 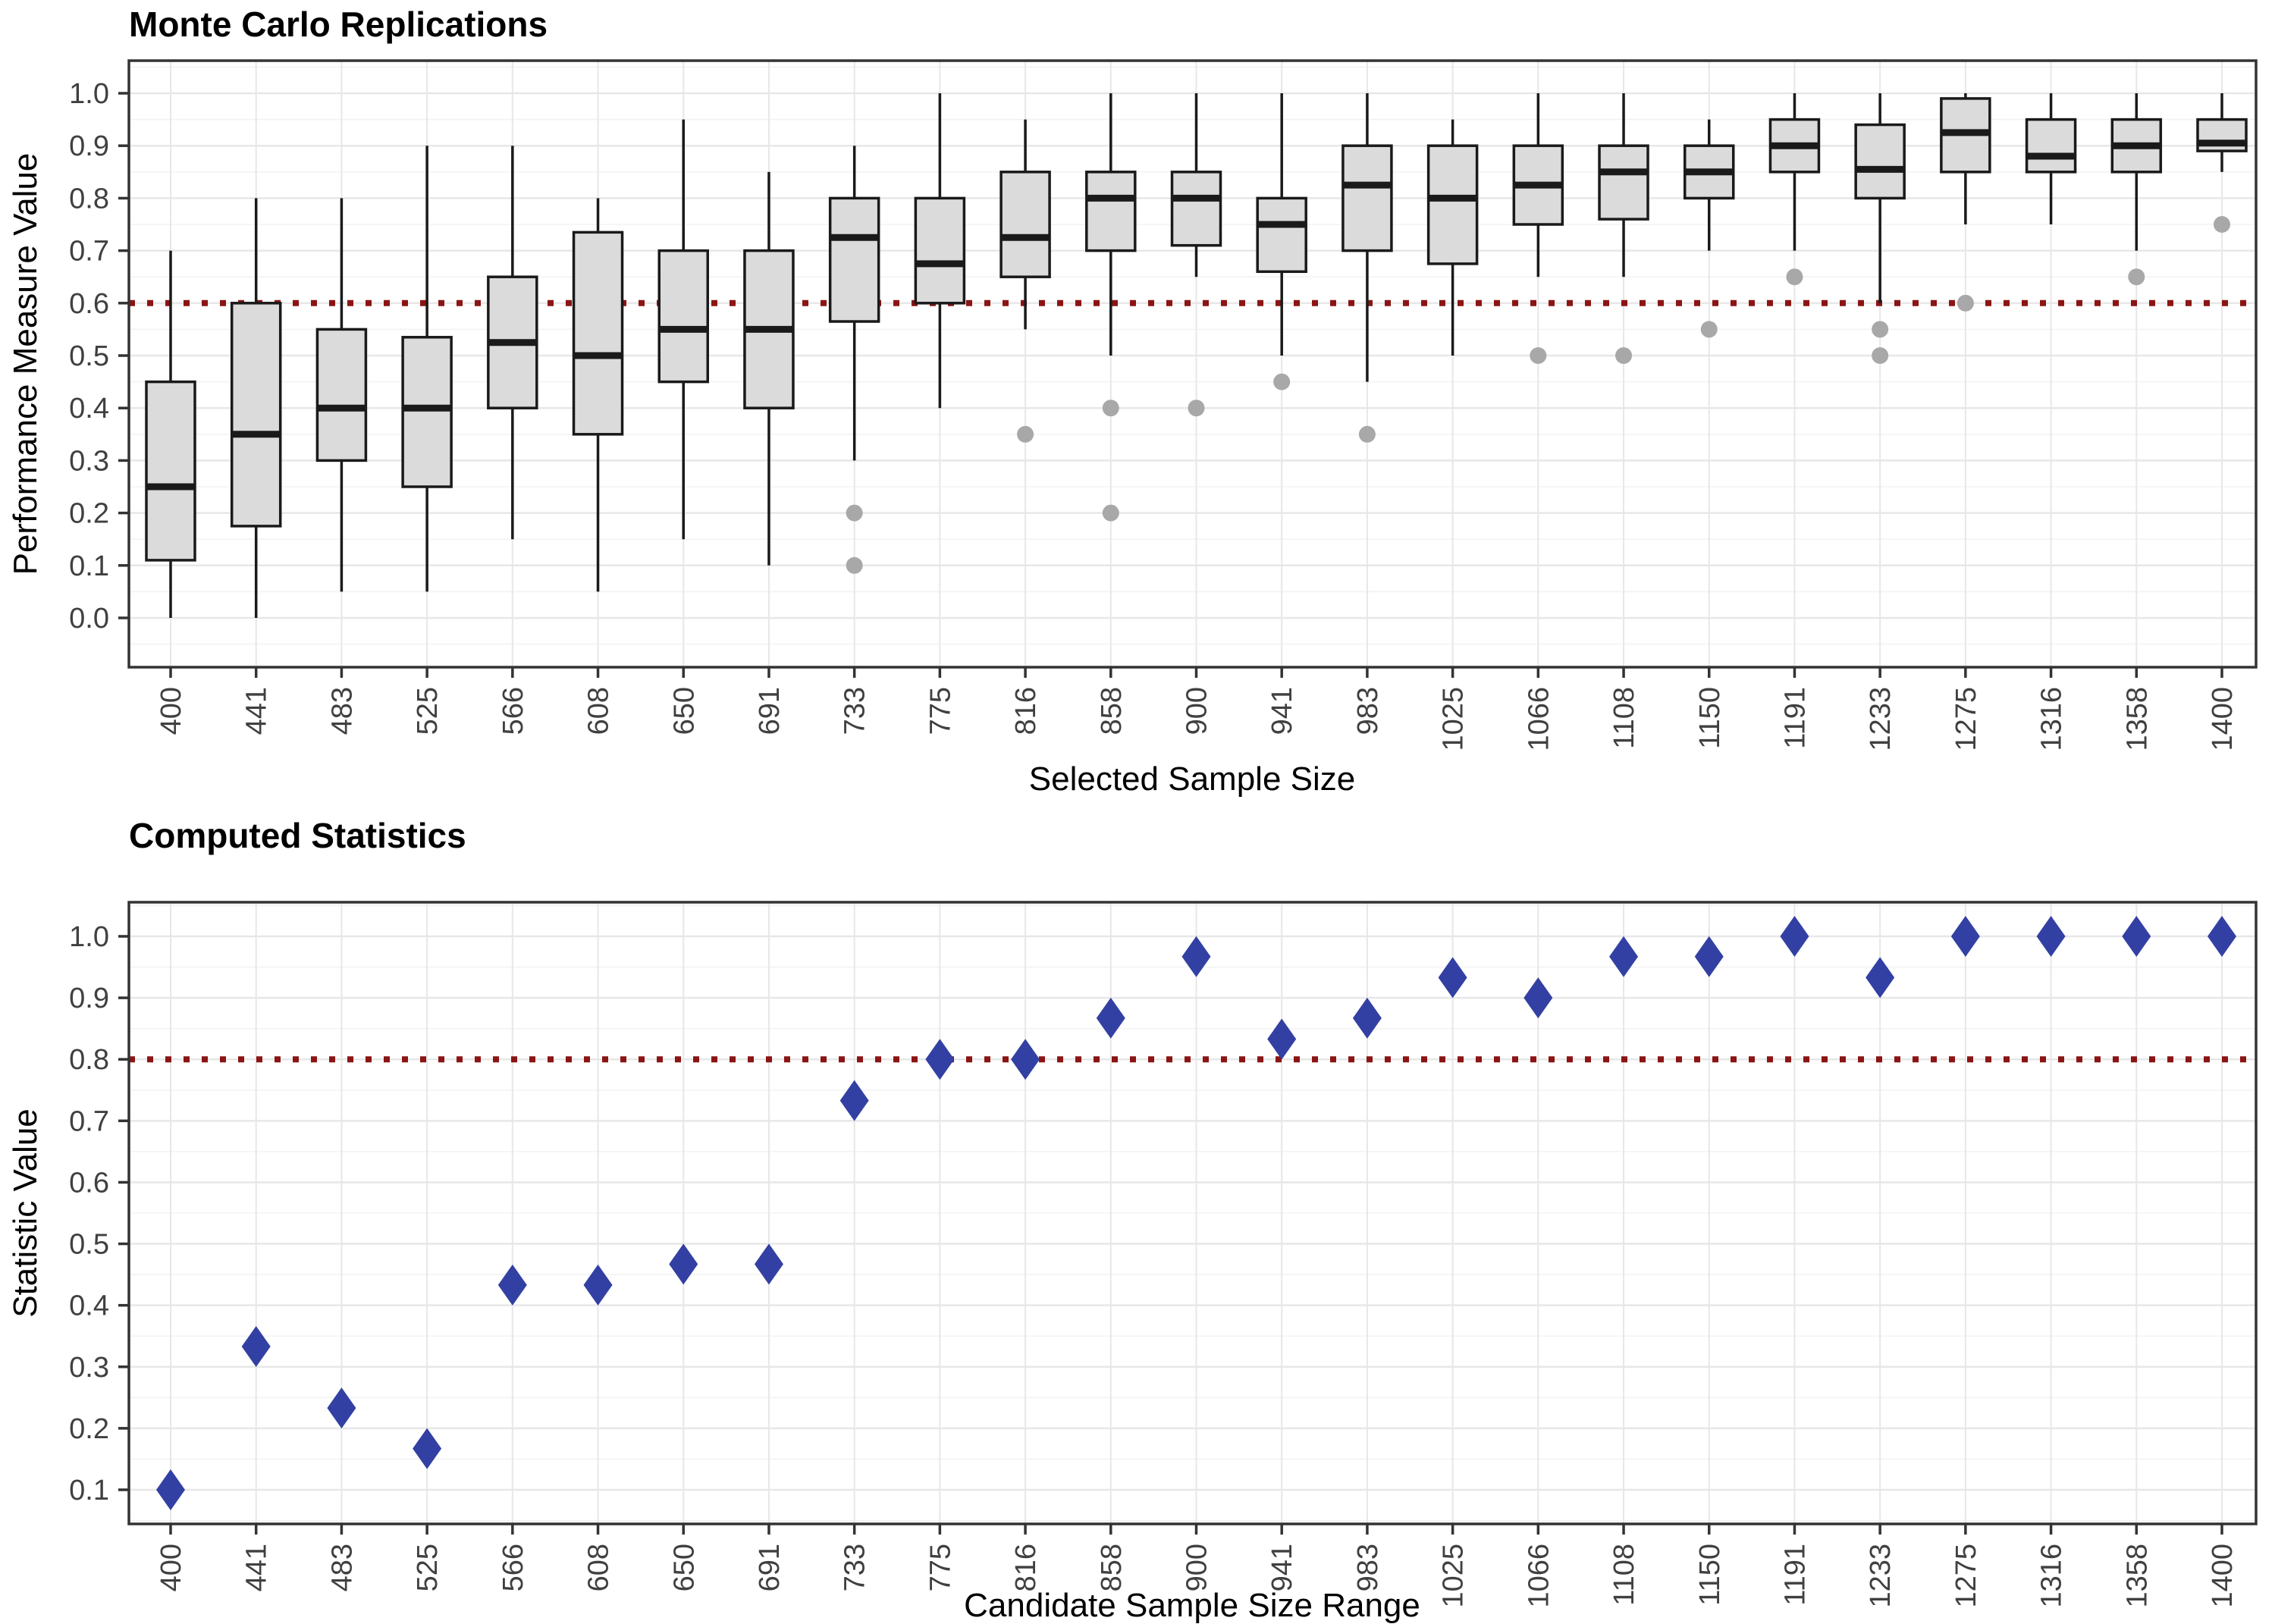 I want to click on x-tick-label: 525, so click(x=428, y=711).